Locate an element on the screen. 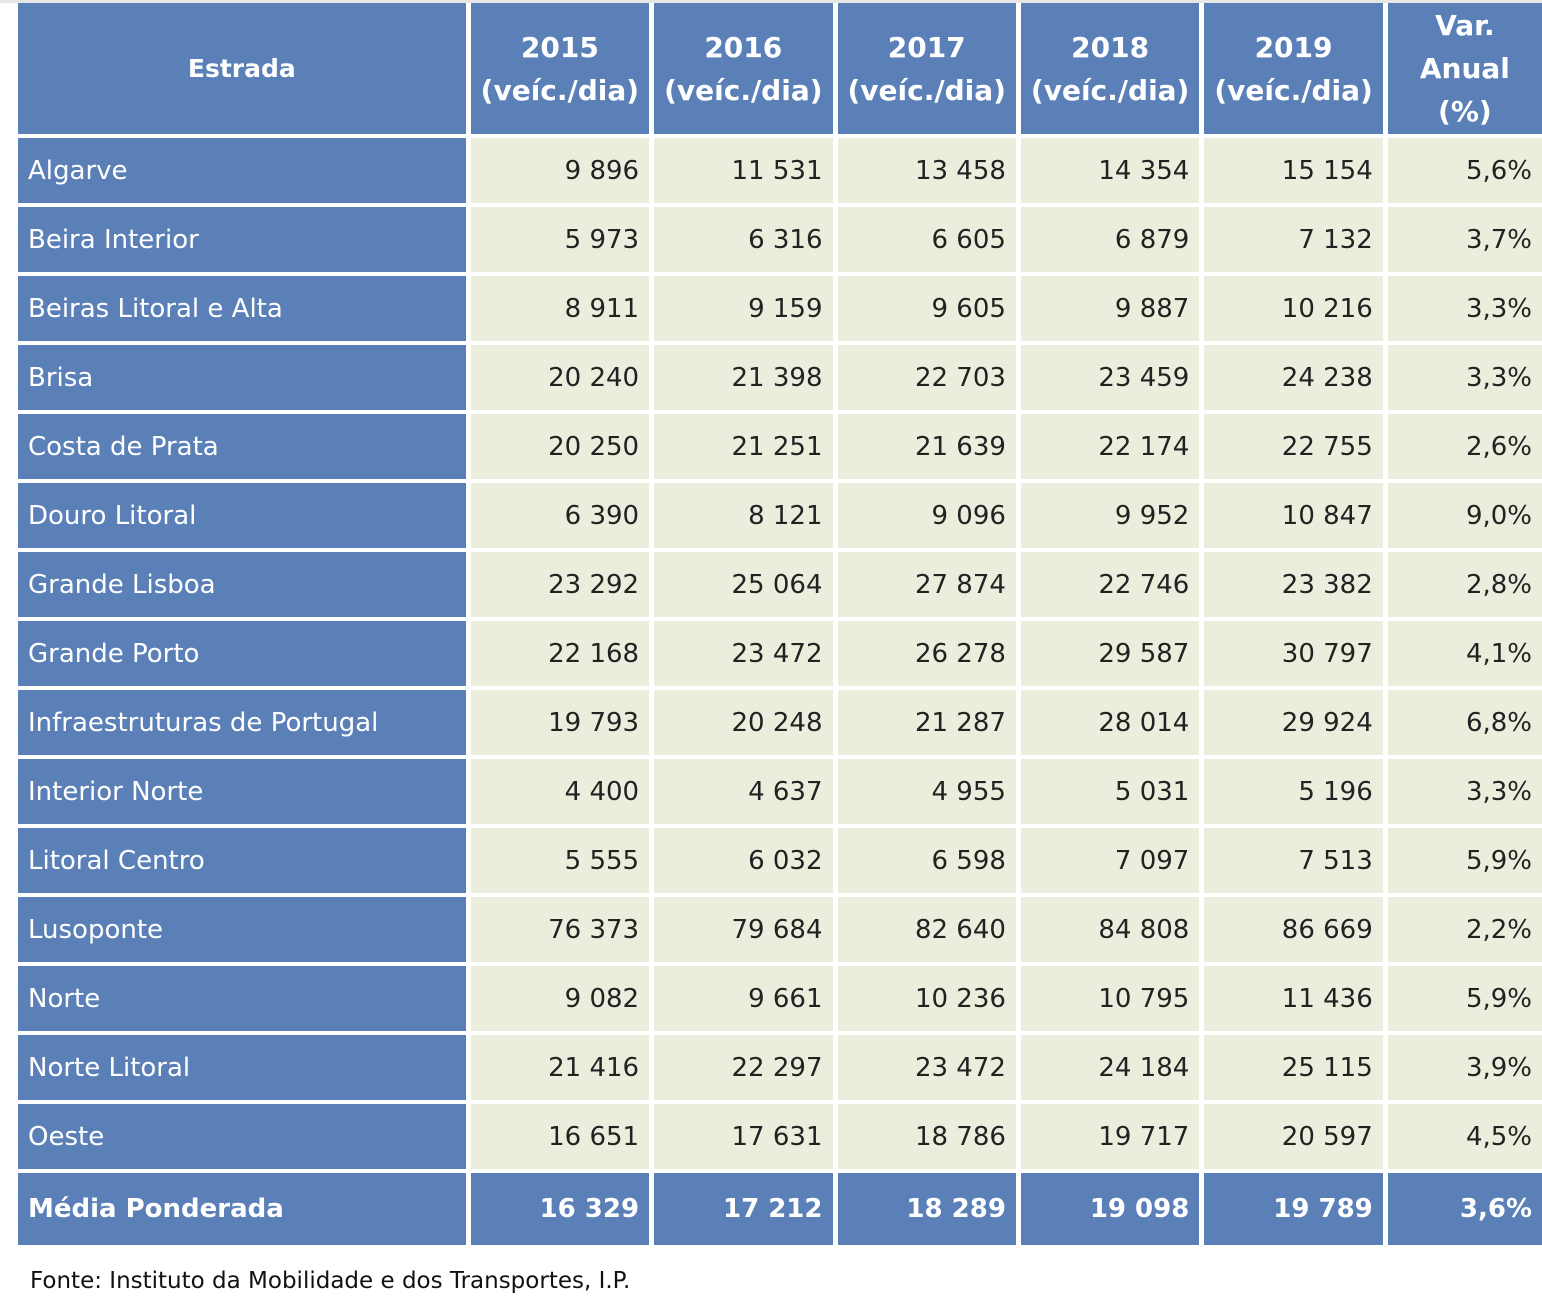 The image size is (1542, 1304). value-2019-cell: 30 797 is located at coordinates (1293, 653).